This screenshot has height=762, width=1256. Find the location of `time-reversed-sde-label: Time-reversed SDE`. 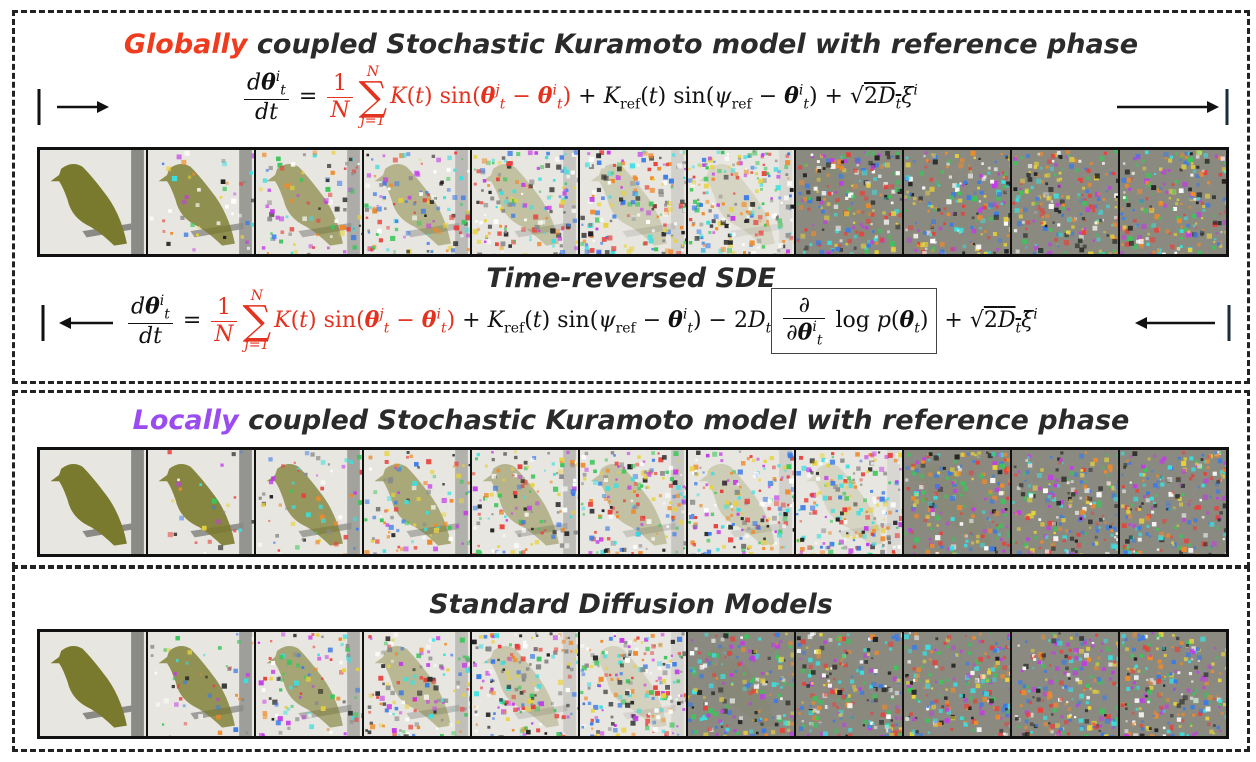

time-reversed-sde-label: Time-reversed SDE is located at coordinates (631, 278).